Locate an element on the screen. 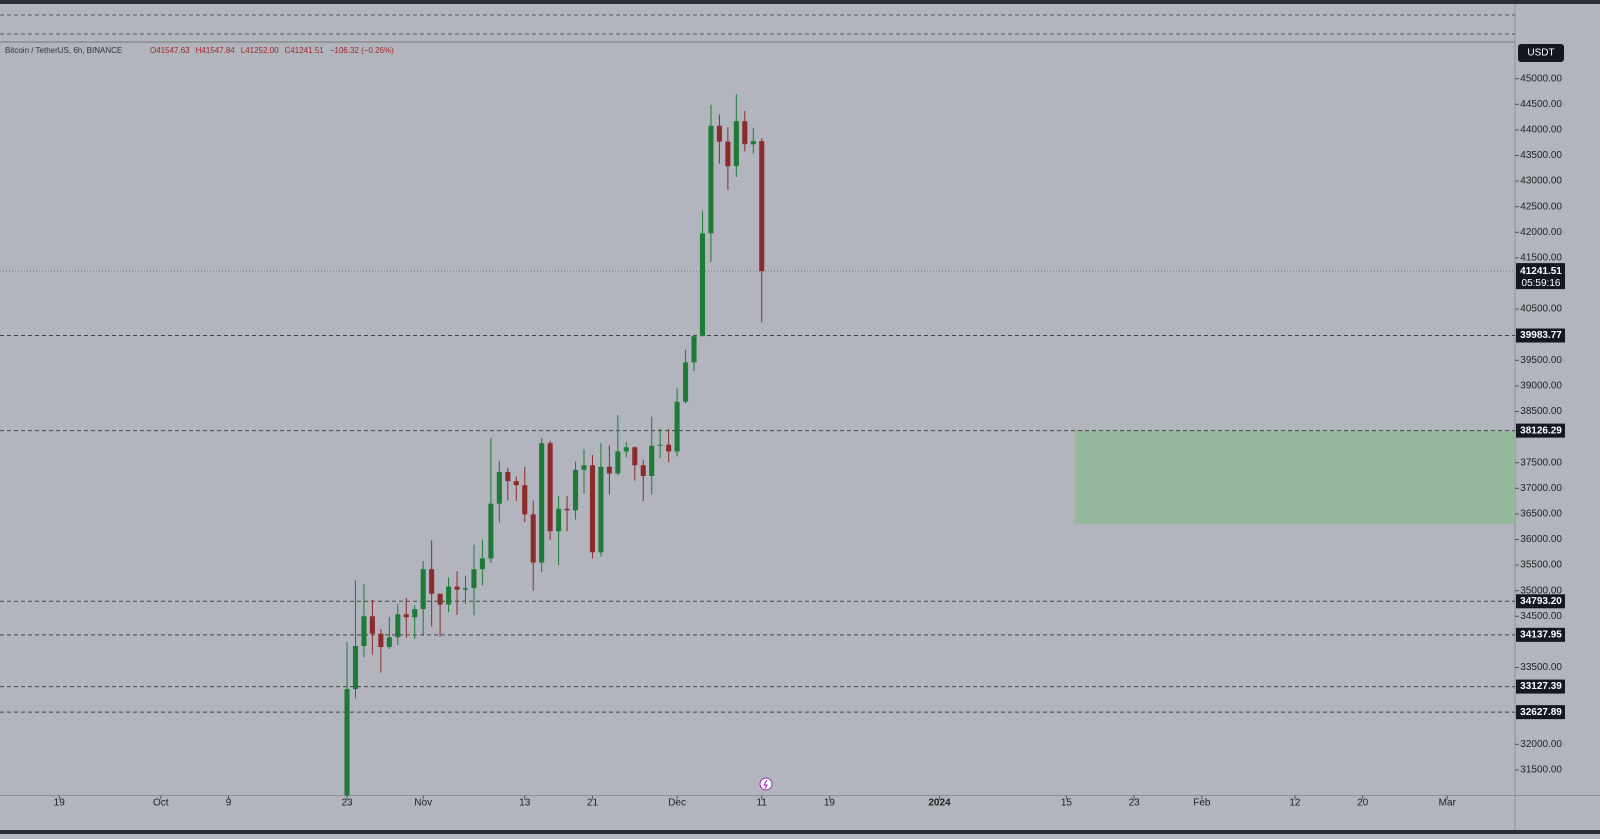  y-tick-label: 39500.00 is located at coordinates (1541, 360).